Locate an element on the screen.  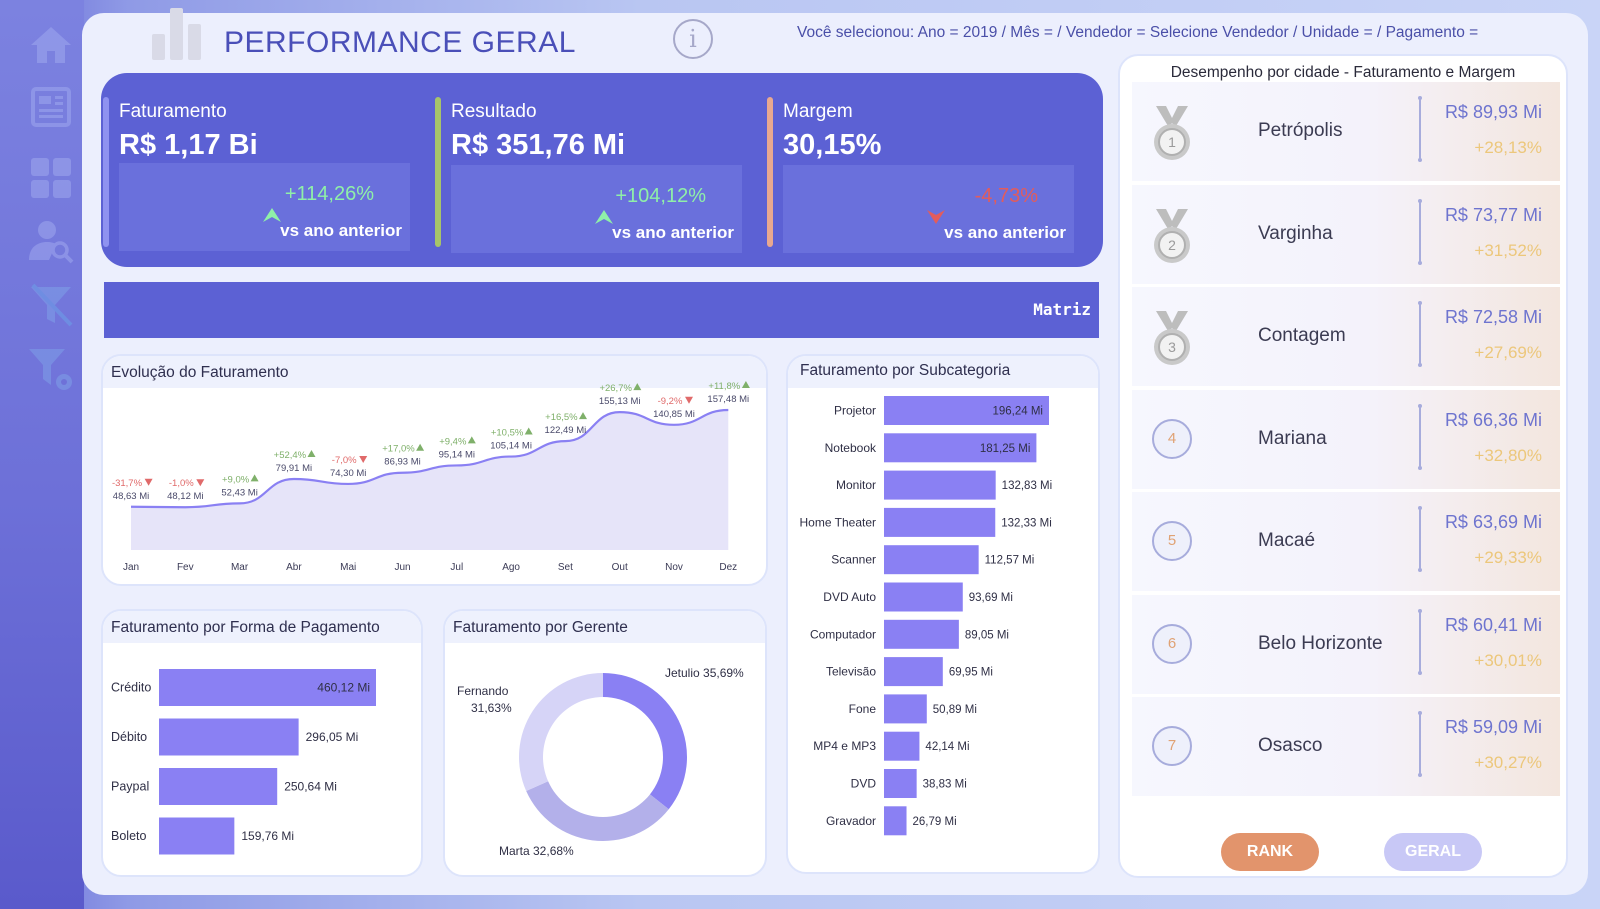
ranking-row: 6 Belo Horizonte R$ 60,41 Mi +30,01% is located at coordinates (1346, 644).